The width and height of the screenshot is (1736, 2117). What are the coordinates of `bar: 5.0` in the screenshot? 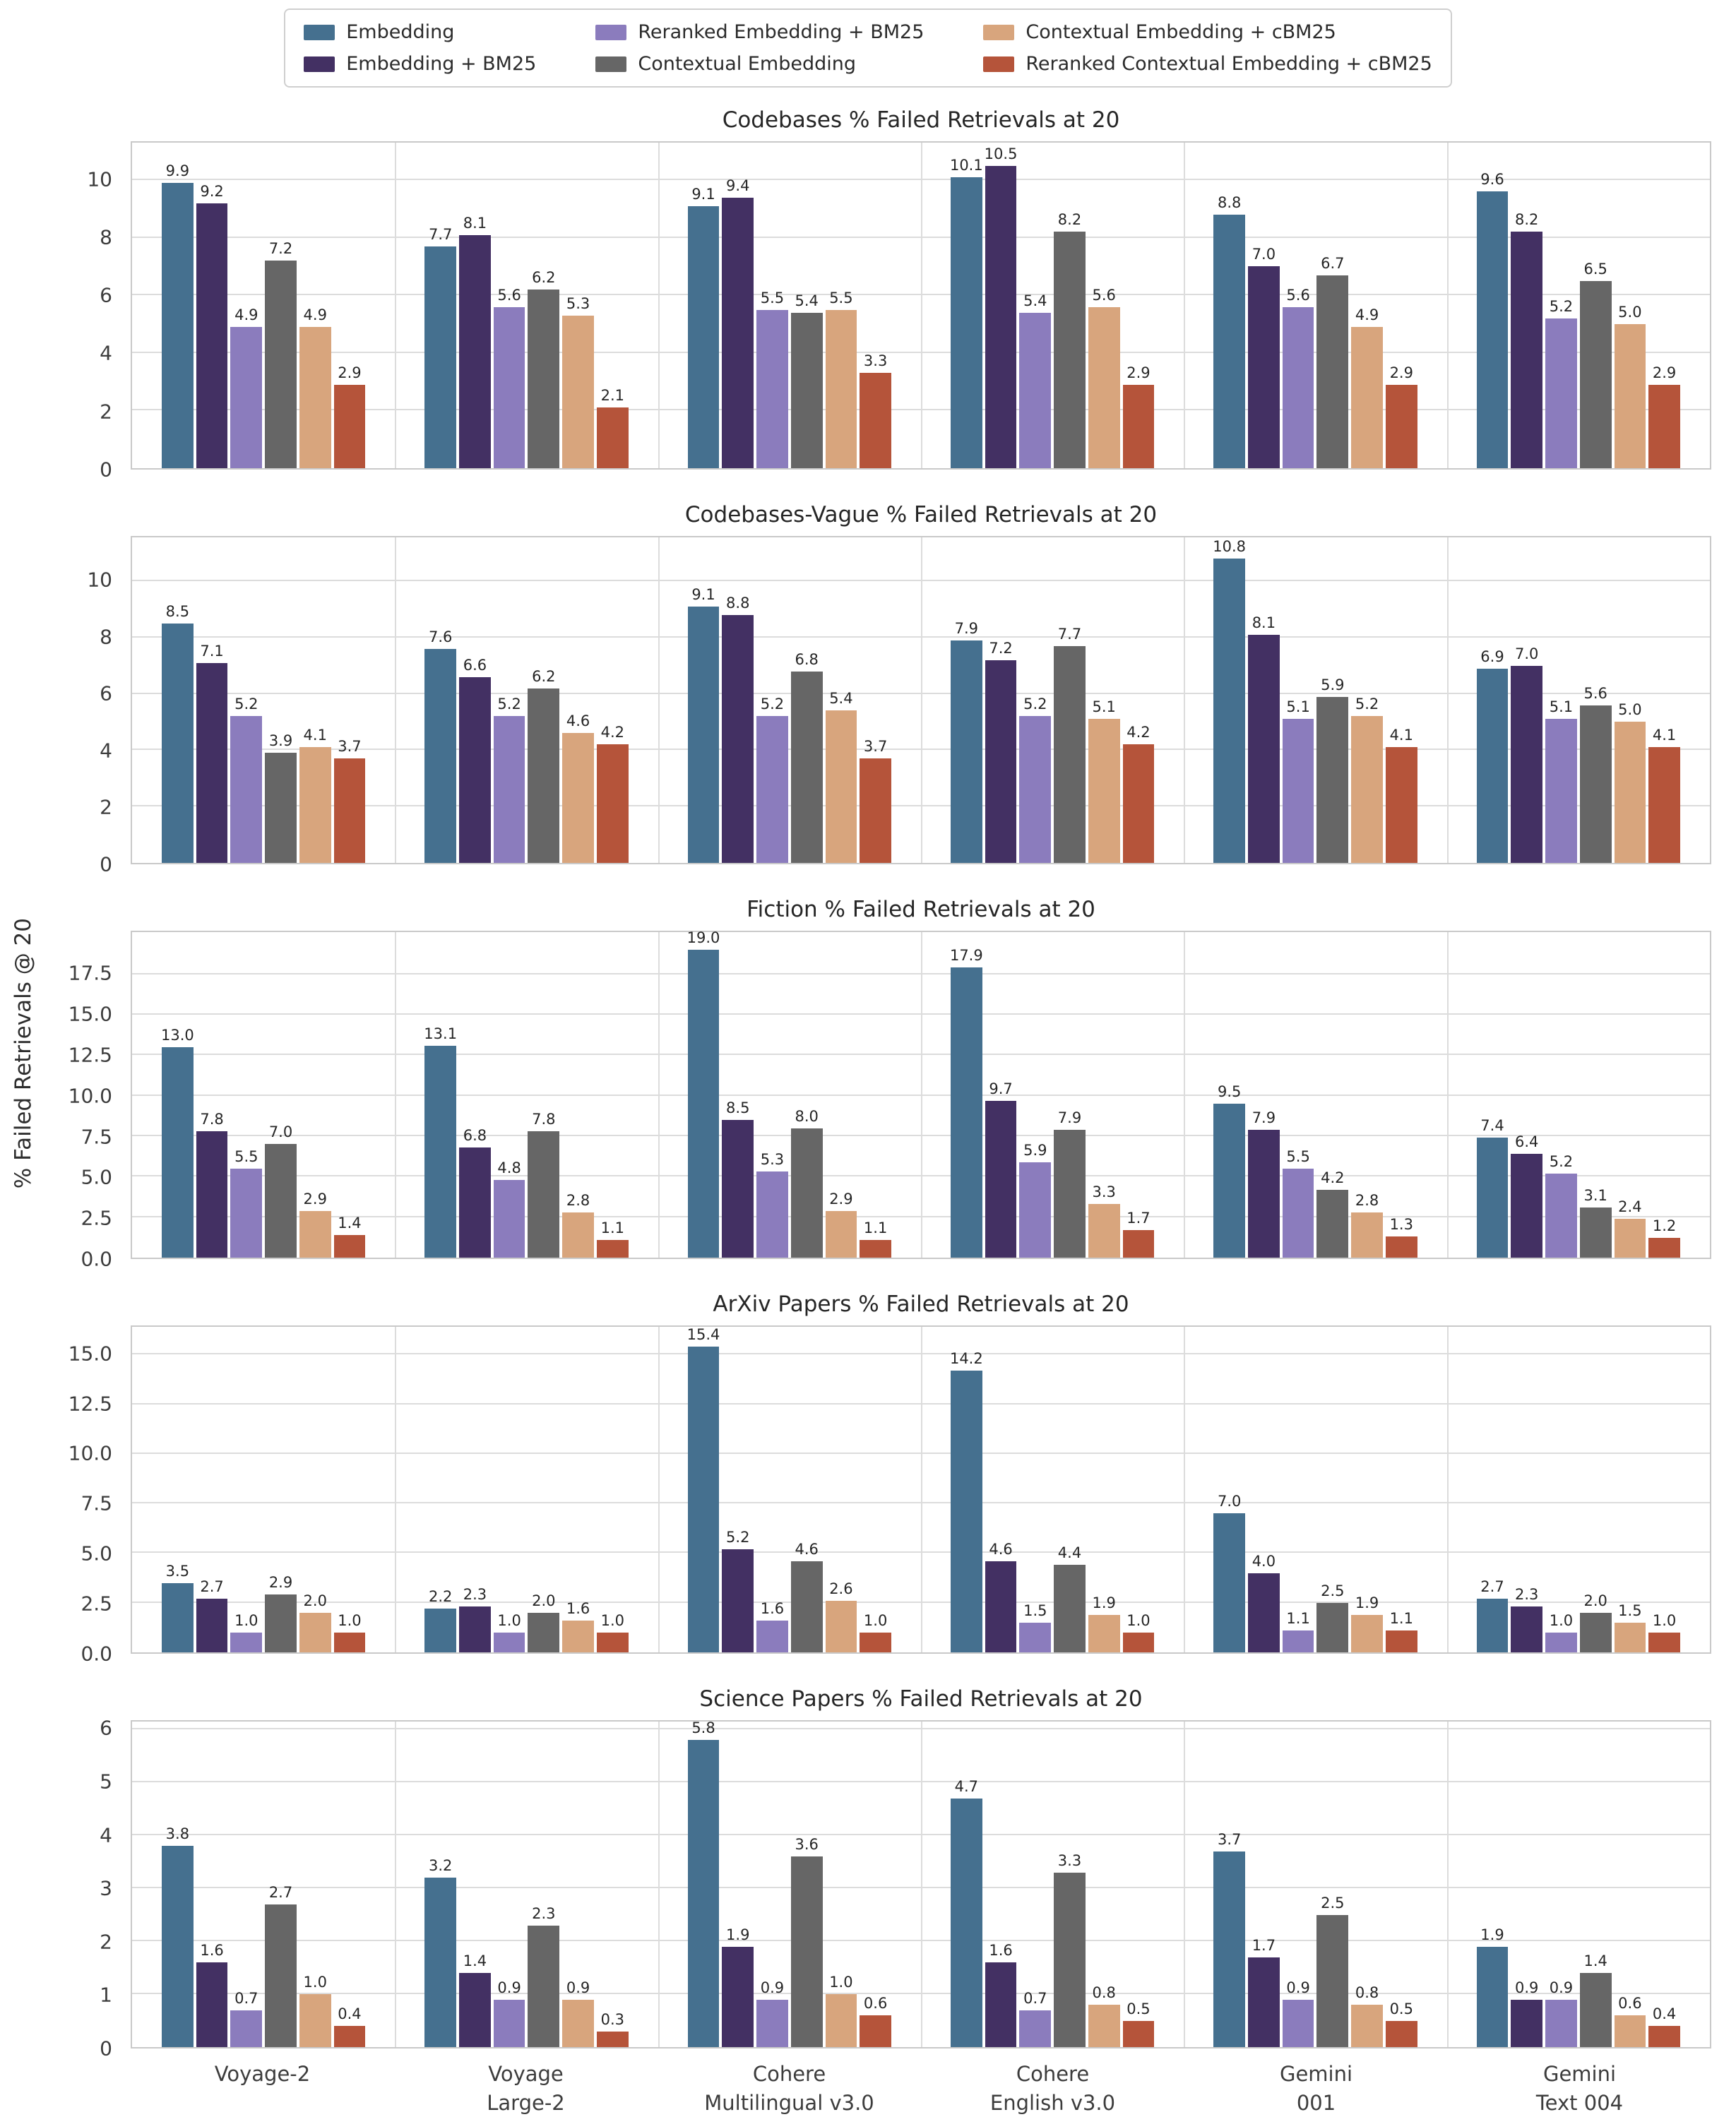 It's located at (1630, 782).